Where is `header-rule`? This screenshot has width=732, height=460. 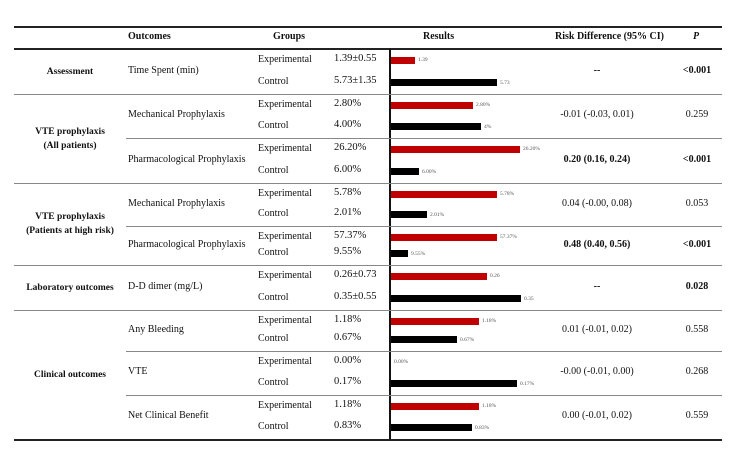
header-rule is located at coordinates (368, 49).